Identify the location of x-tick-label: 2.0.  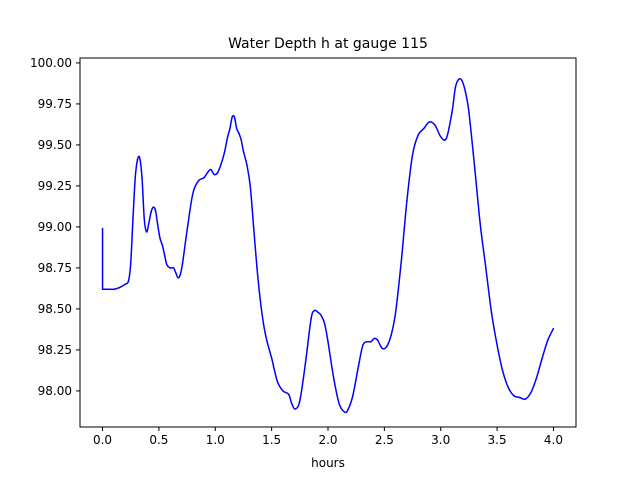
(327, 440).